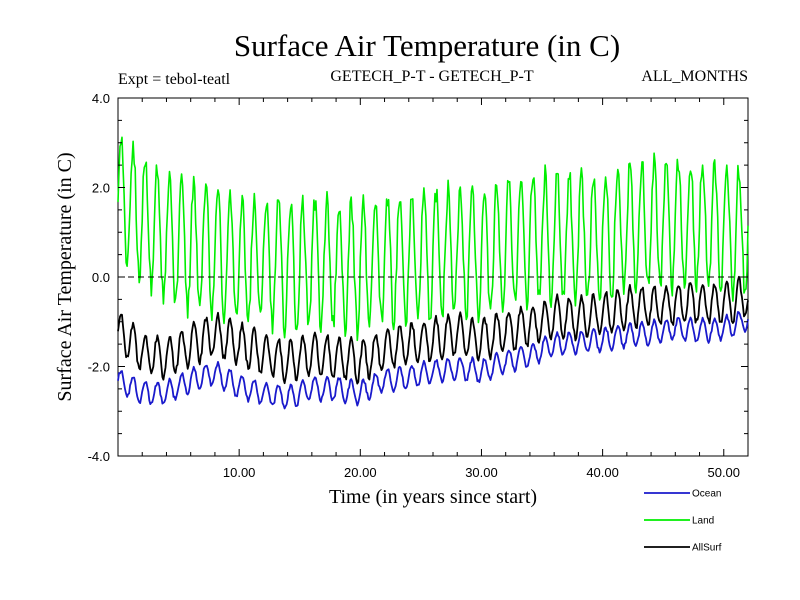  Describe the element at coordinates (703, 521) in the screenshot. I see `legend-label-land: Land` at that location.